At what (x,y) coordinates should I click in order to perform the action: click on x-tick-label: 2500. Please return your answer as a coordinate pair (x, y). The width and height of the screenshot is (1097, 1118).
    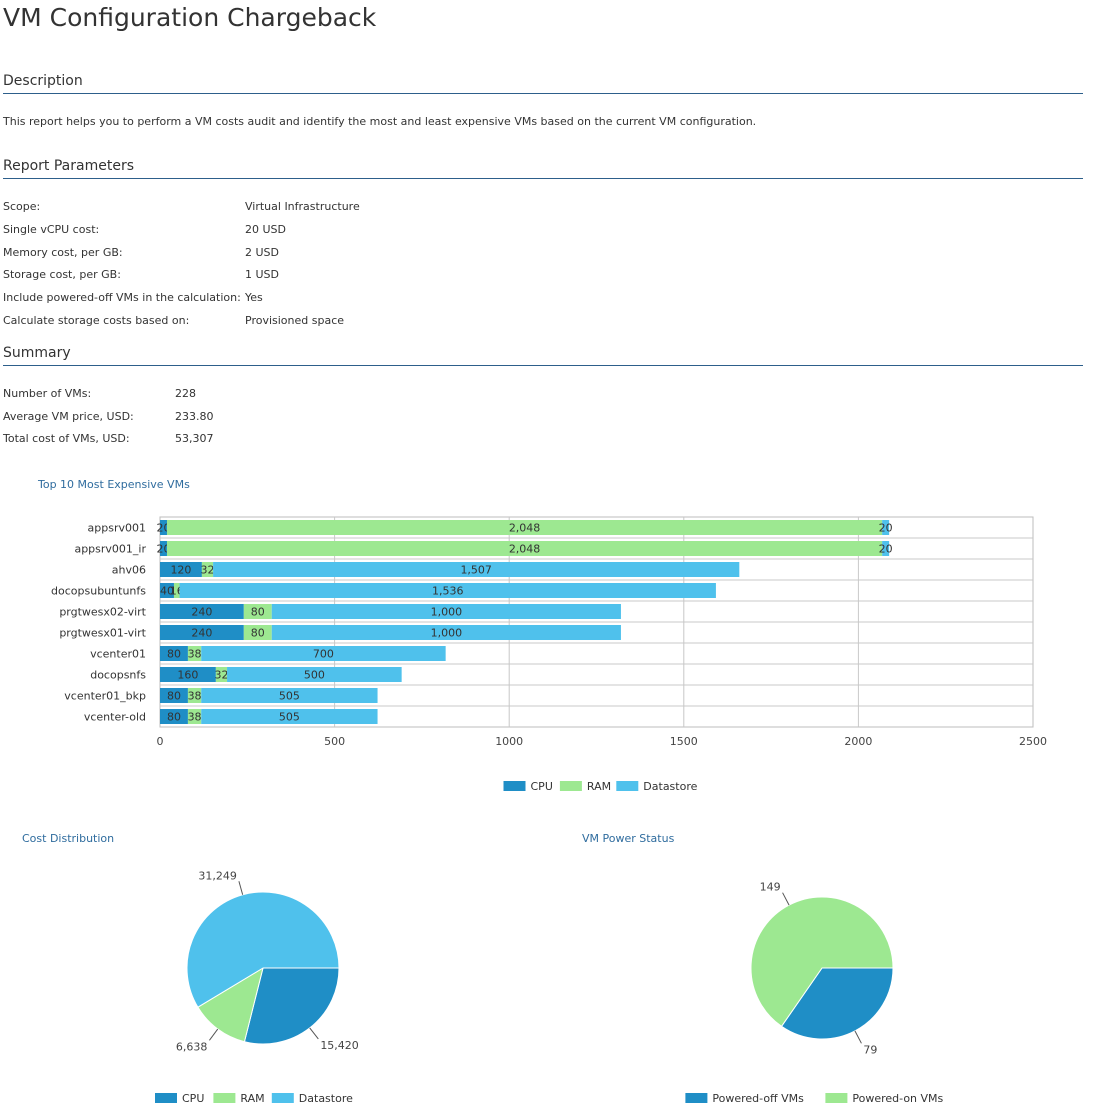
    Looking at the image, I should click on (1033, 741).